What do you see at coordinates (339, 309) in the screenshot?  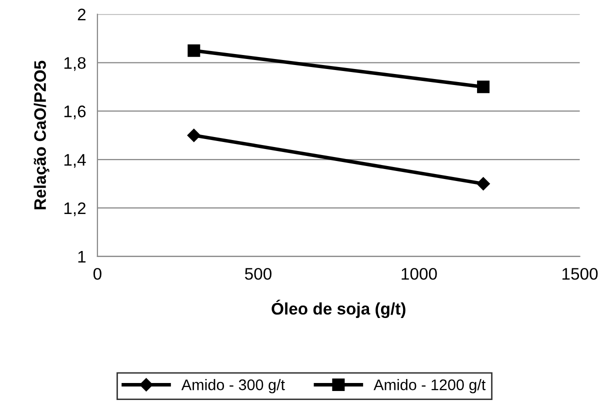 I see `x-axis-title: Óleo de soja (g/t)` at bounding box center [339, 309].